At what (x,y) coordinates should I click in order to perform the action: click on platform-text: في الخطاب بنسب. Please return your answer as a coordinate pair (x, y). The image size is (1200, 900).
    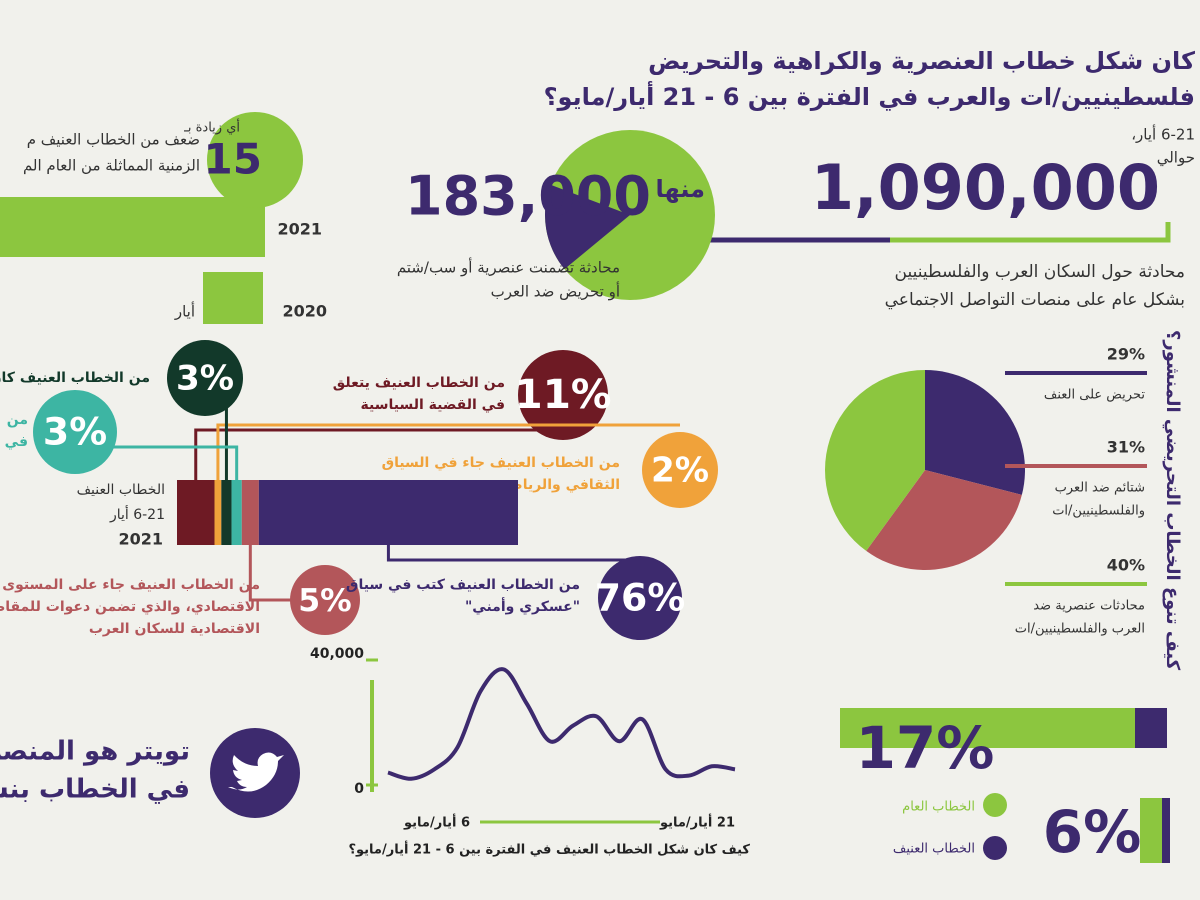
    Looking at the image, I should click on (95, 790).